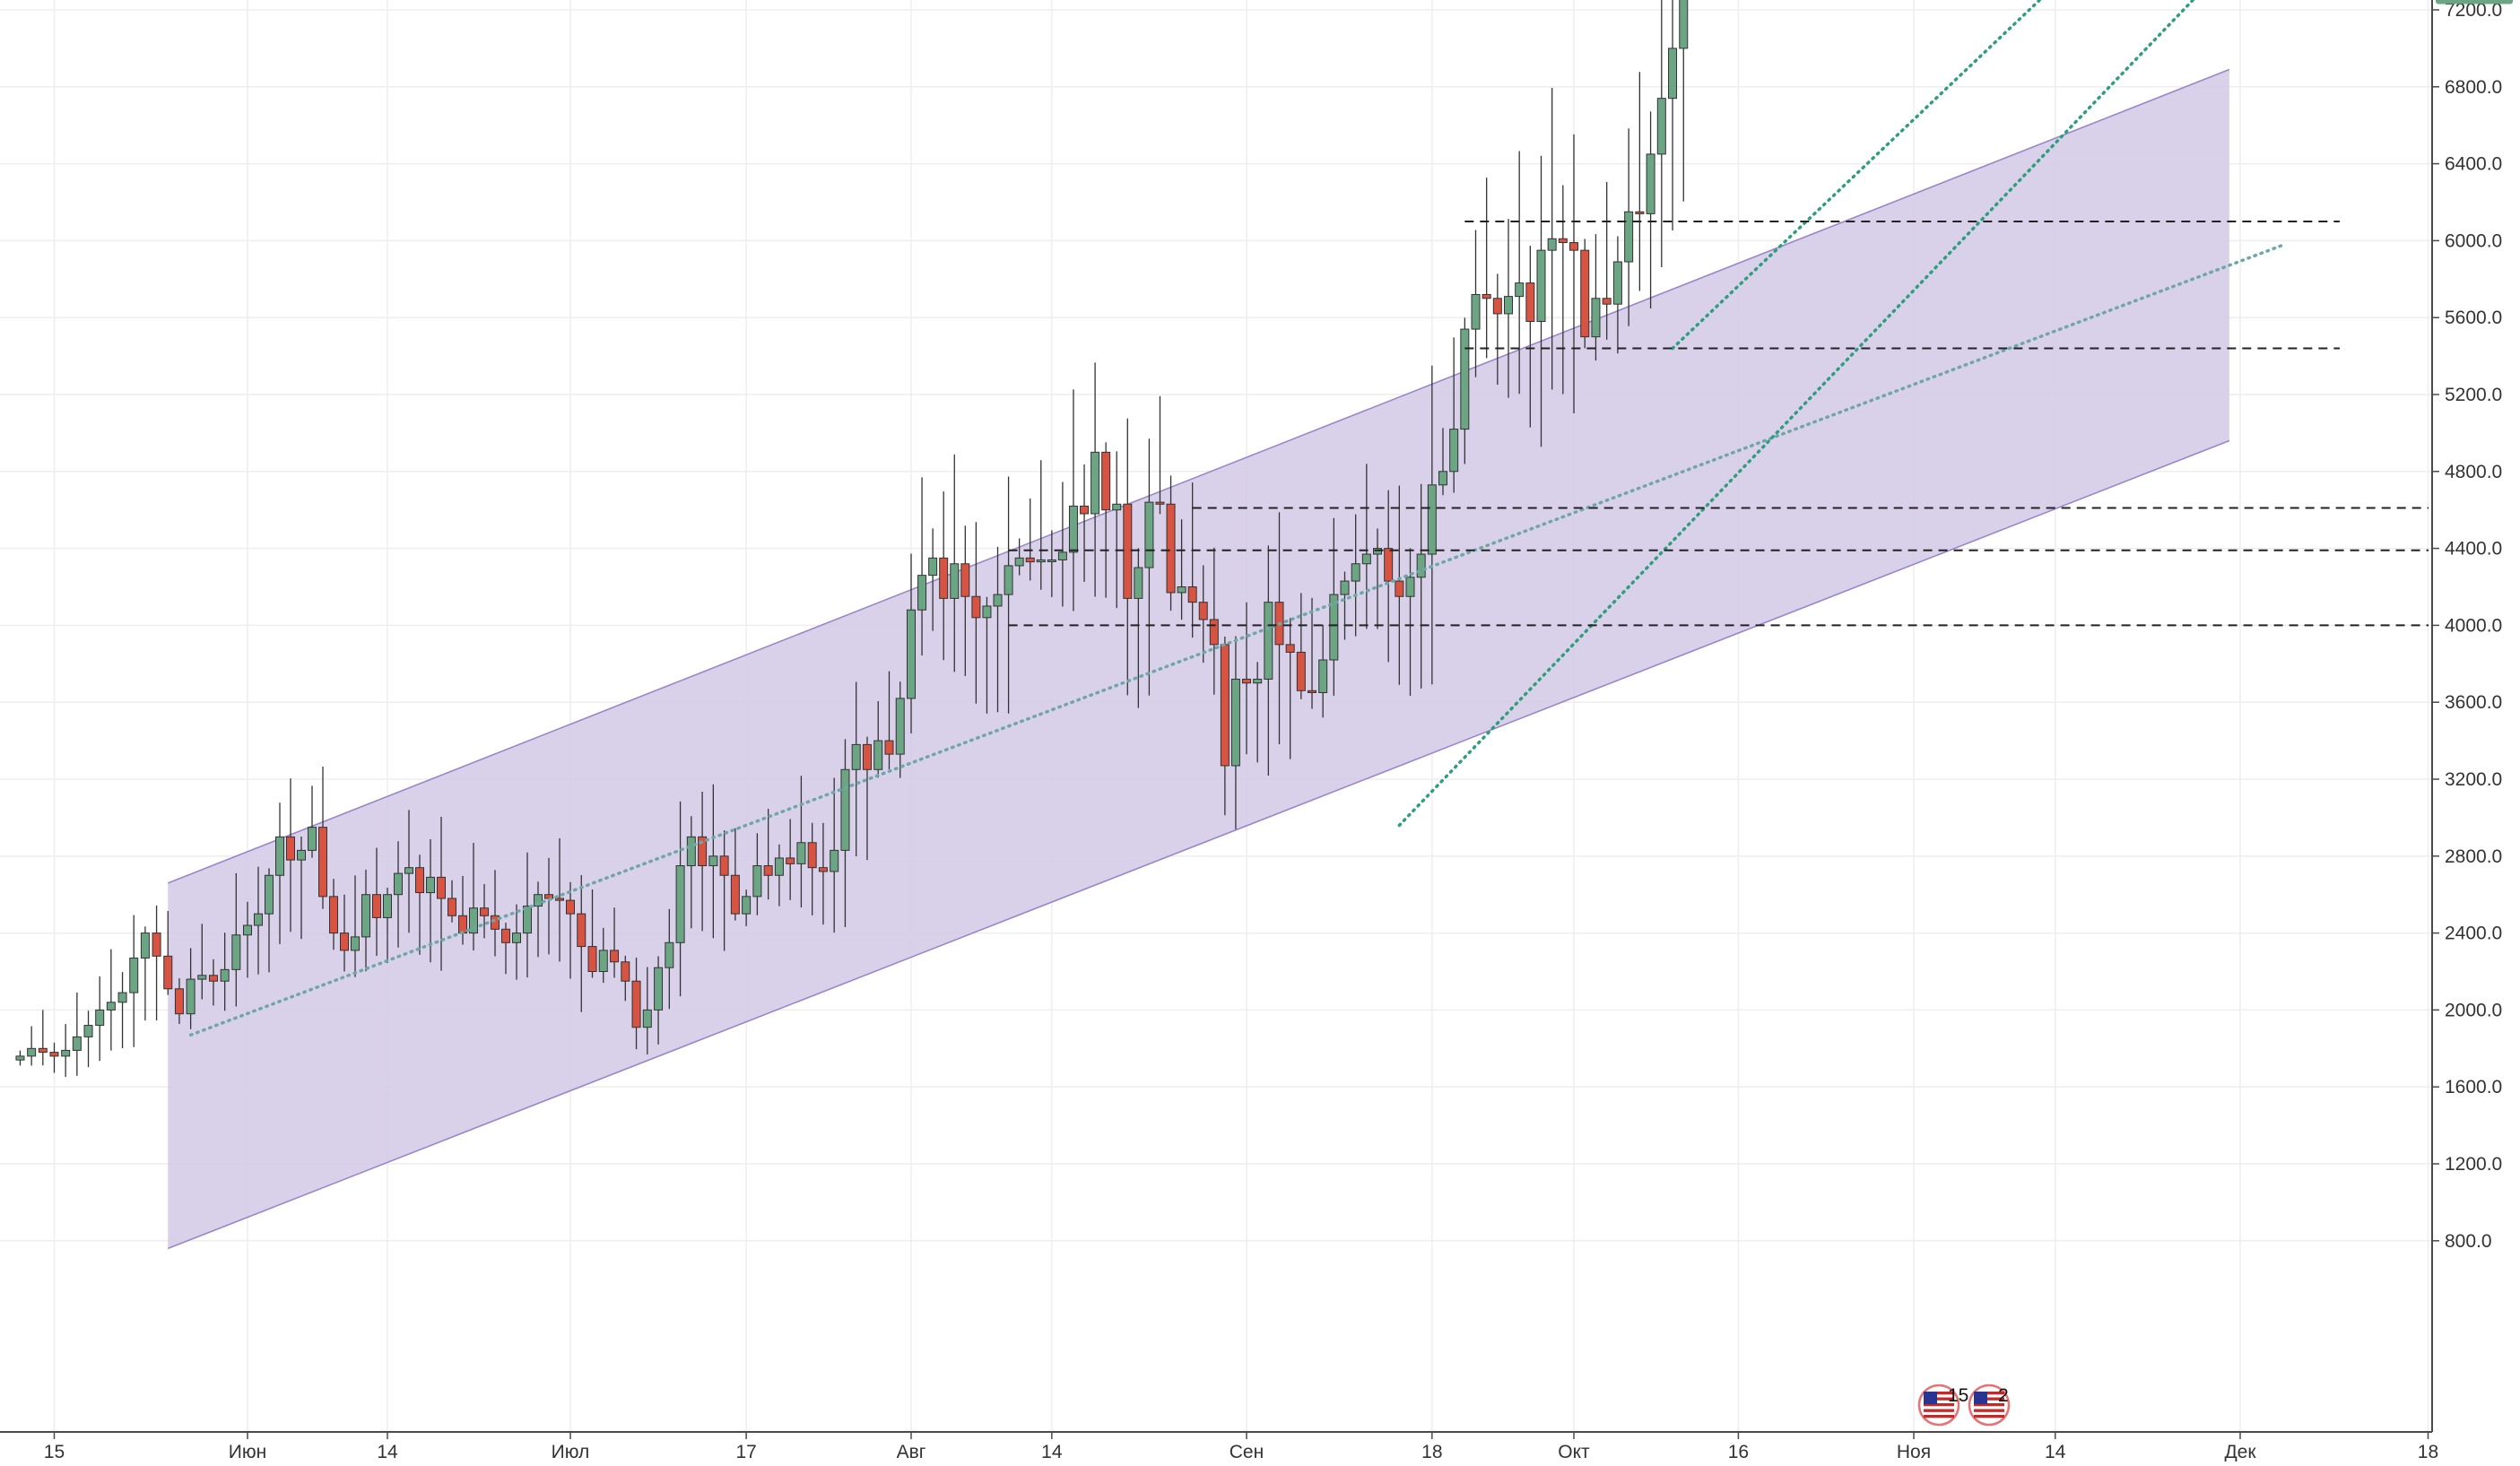 This screenshot has width=2520, height=1466. Describe the element at coordinates (1896, 176) in the screenshot. I see `trendline` at that location.